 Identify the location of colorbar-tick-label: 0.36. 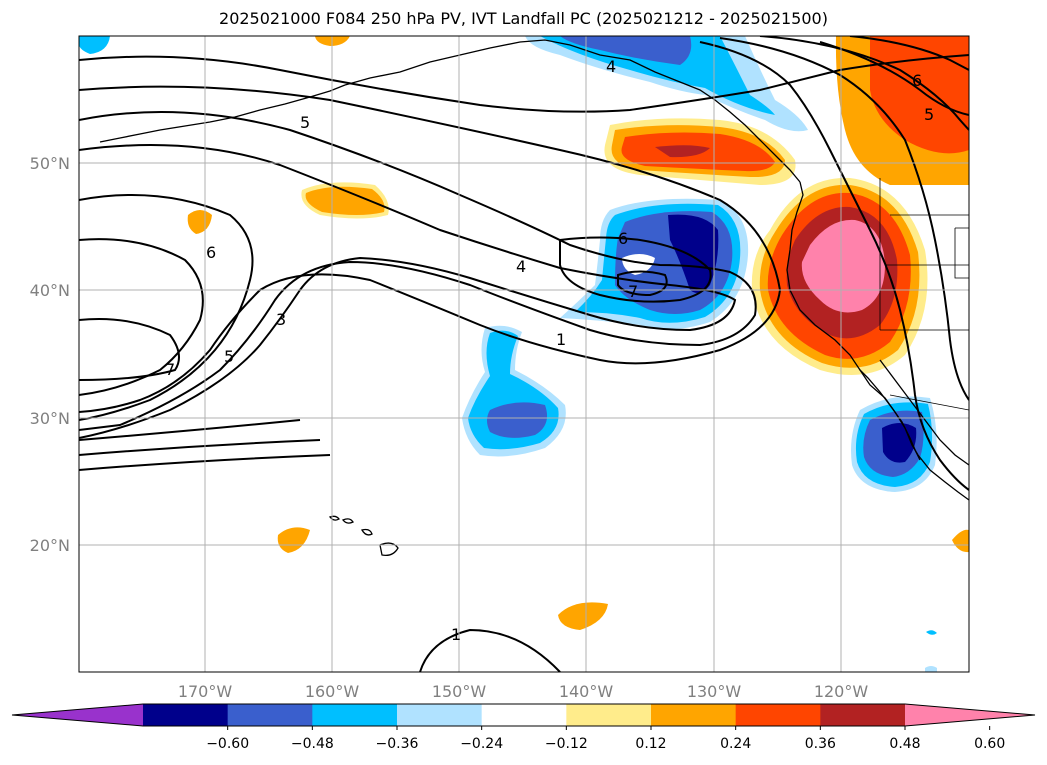
(820, 744).